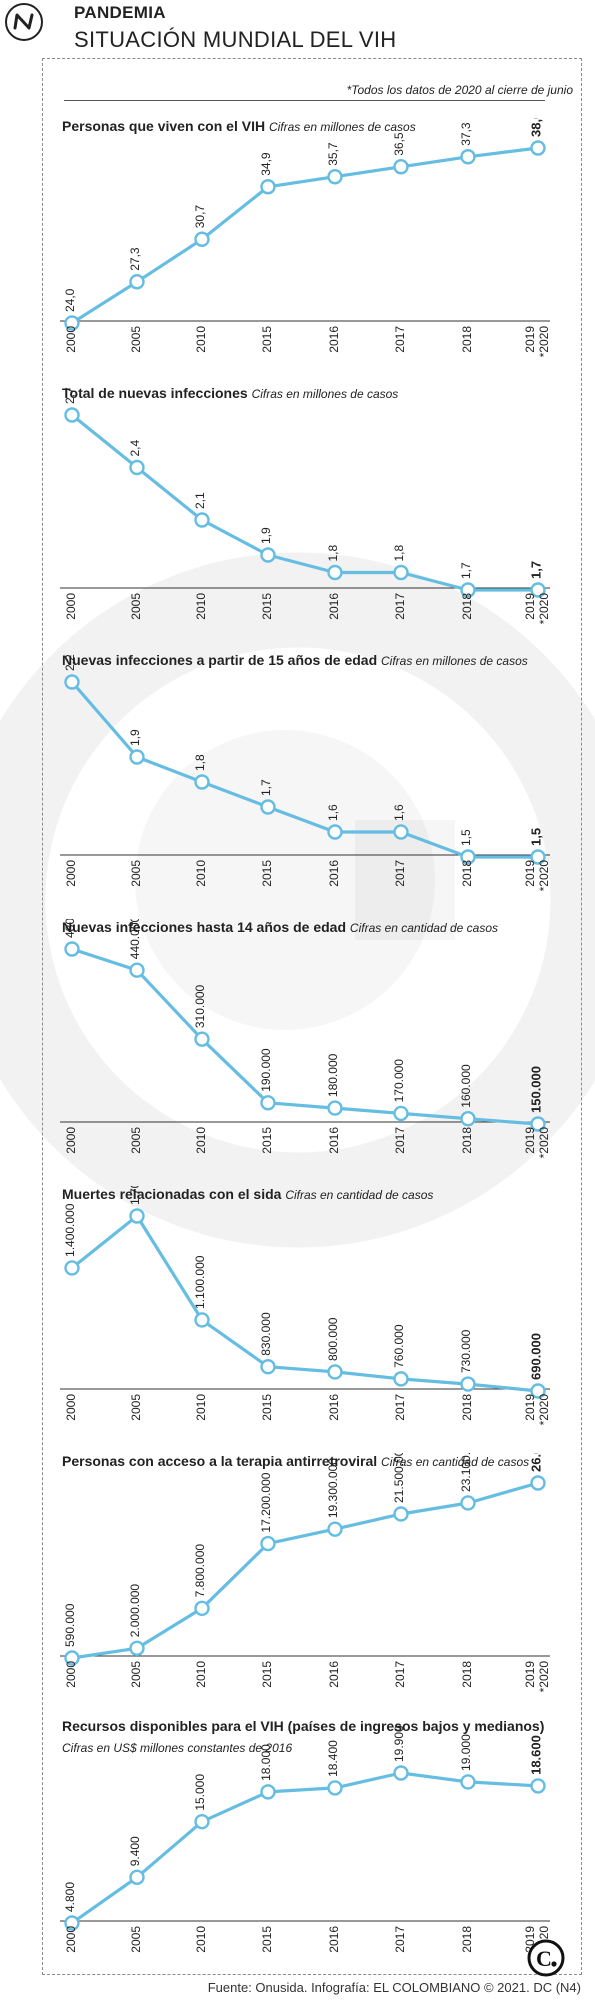 This screenshot has height=2000, width=595. What do you see at coordinates (135, 447) in the screenshot?
I see `data-label: 2,4` at bounding box center [135, 447].